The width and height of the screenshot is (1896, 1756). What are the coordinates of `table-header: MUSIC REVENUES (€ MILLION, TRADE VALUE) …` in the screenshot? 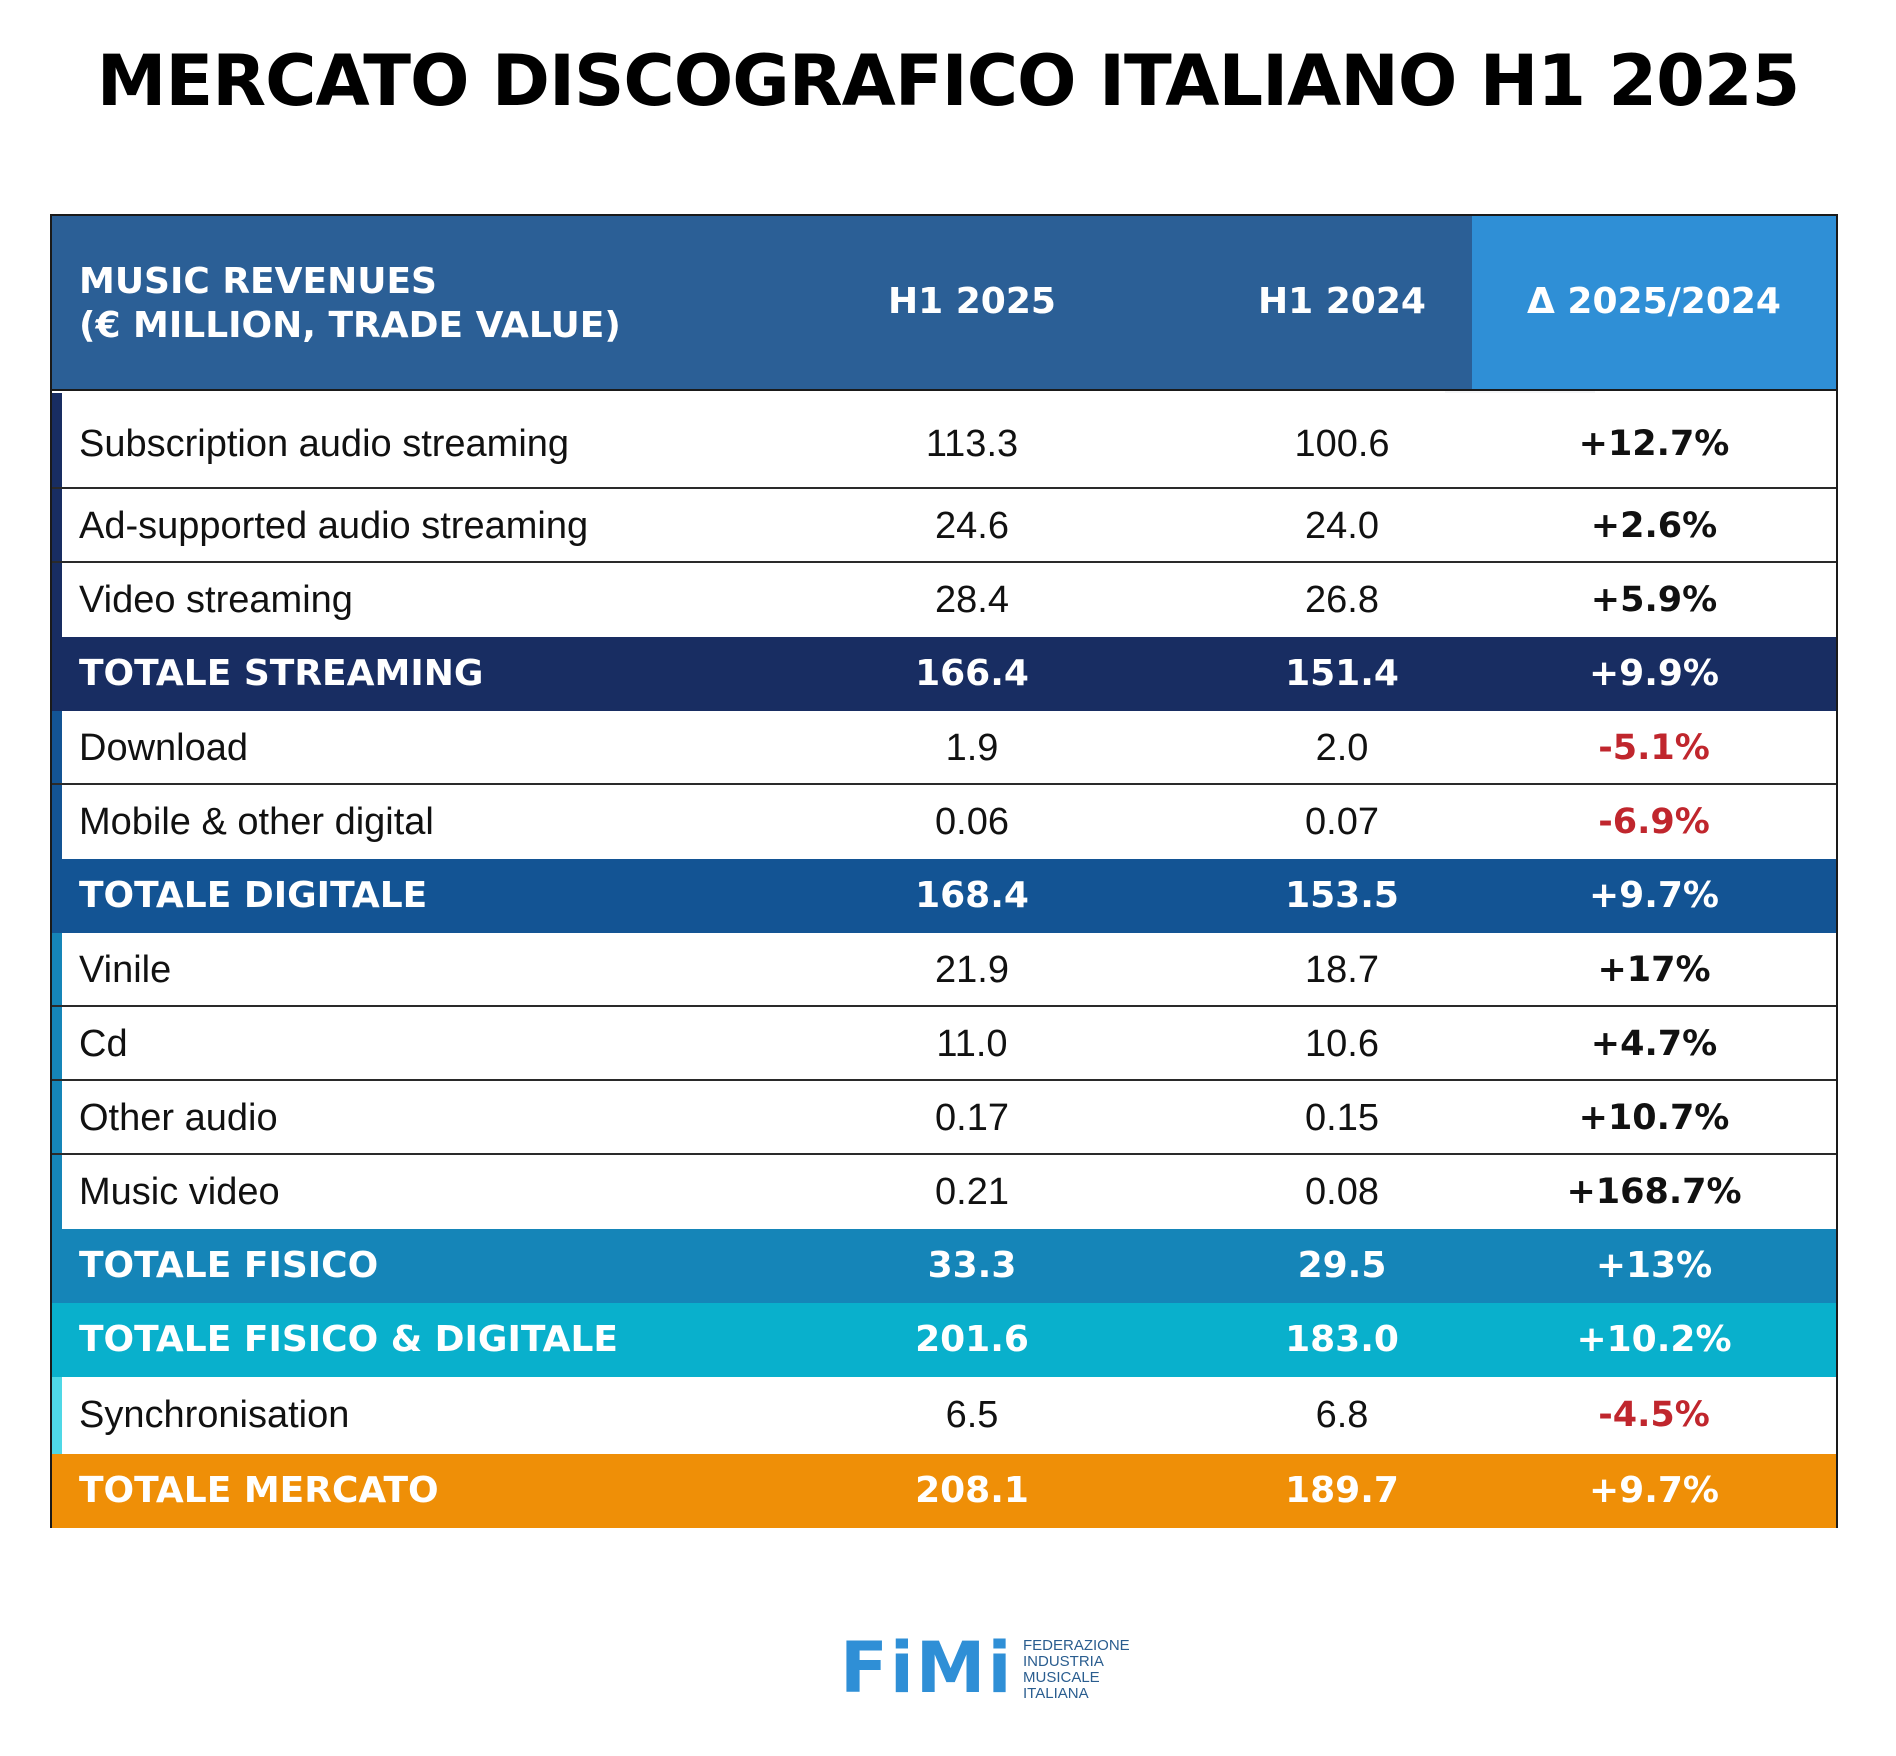 It's located at (944, 303).